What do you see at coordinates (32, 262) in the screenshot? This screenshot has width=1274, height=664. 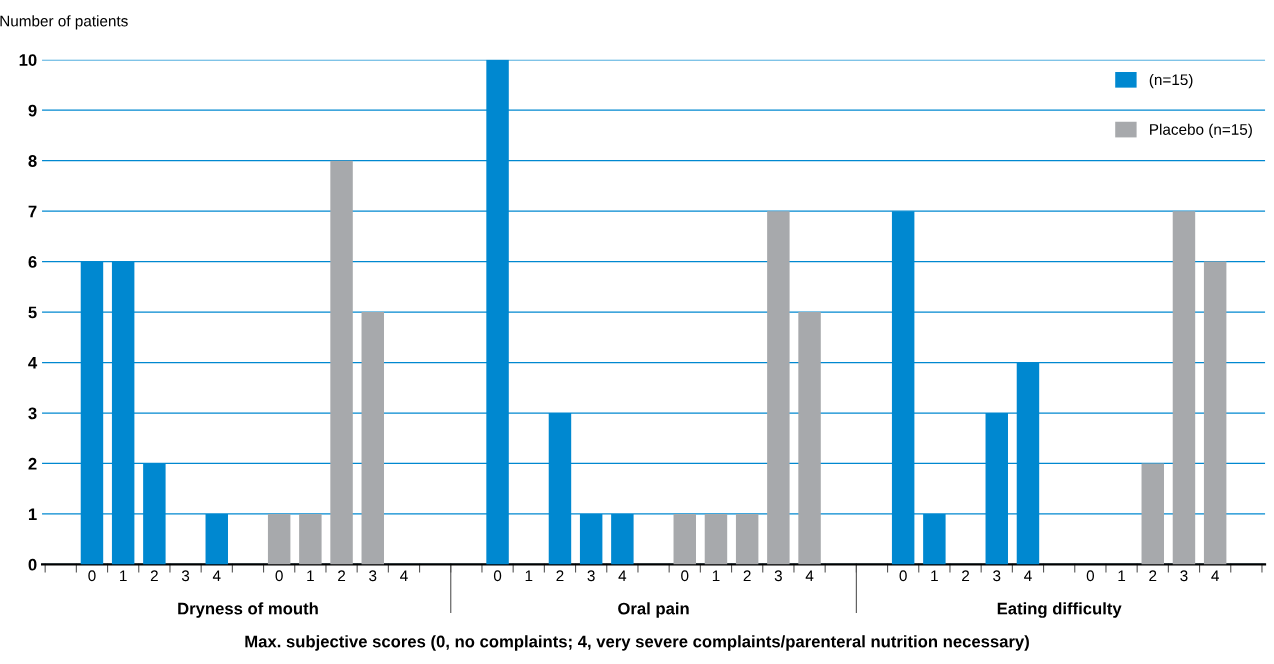 I see `y-tick-label: 6` at bounding box center [32, 262].